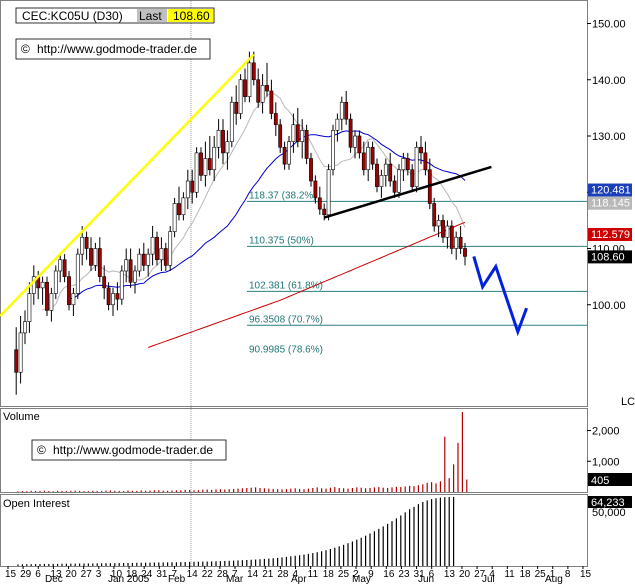 Image resolution: width=635 pixels, height=585 pixels. What do you see at coordinates (488, 579) in the screenshot?
I see `month-label: Jul` at bounding box center [488, 579].